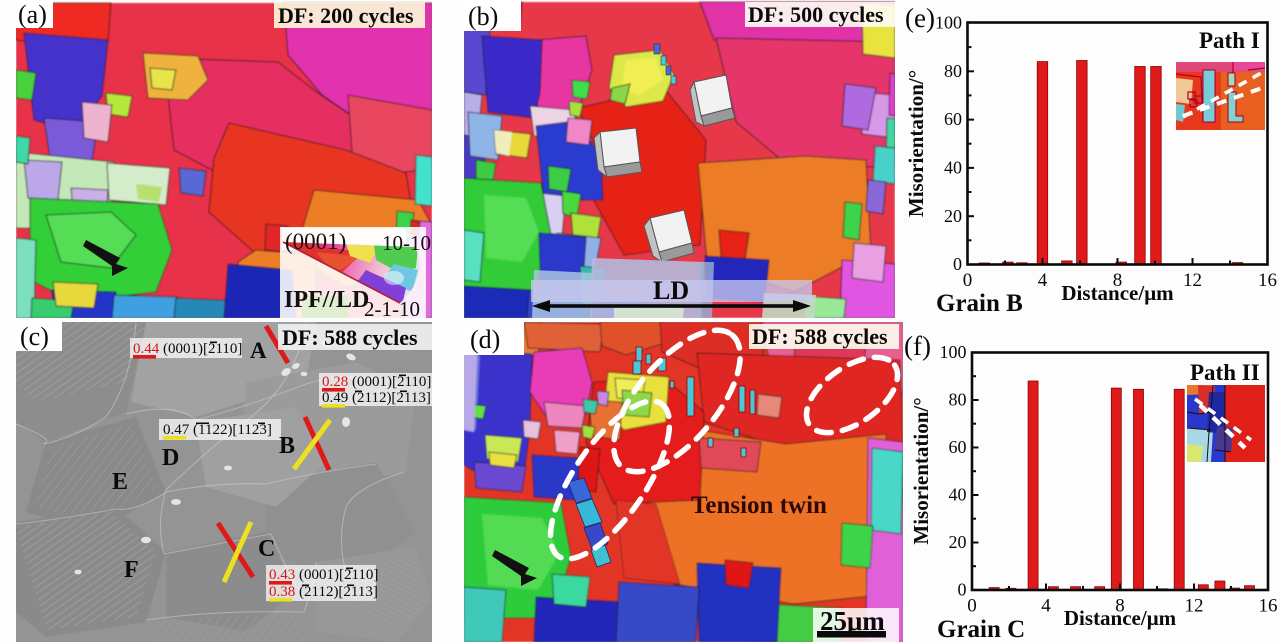 The image size is (1280, 642). Describe the element at coordinates (287, 446) in the screenshot. I see `svg-text: B` at that location.